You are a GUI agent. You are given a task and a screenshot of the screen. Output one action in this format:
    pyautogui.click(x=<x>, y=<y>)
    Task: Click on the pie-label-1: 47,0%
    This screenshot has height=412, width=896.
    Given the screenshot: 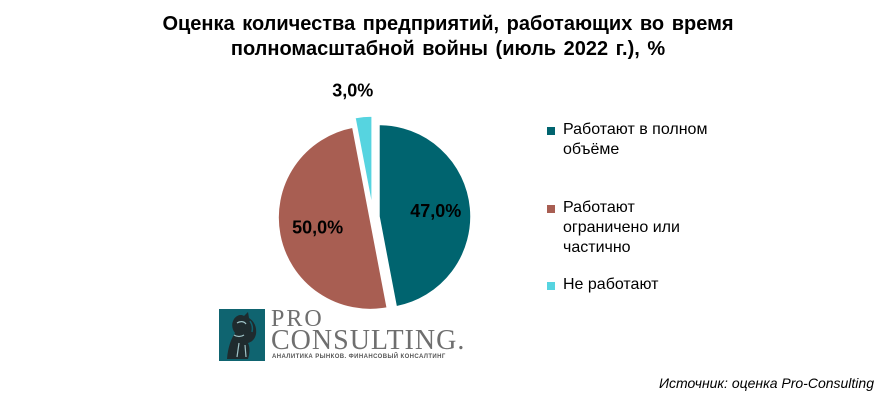 What is the action you would take?
    pyautogui.click(x=435, y=211)
    